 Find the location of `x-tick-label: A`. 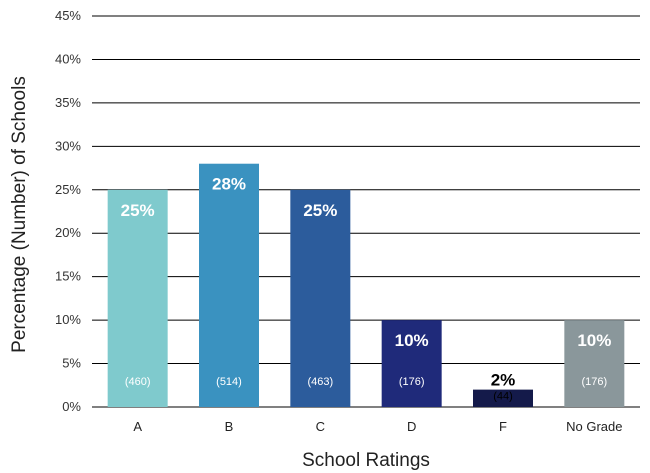

x-tick-label: A is located at coordinates (137, 426).